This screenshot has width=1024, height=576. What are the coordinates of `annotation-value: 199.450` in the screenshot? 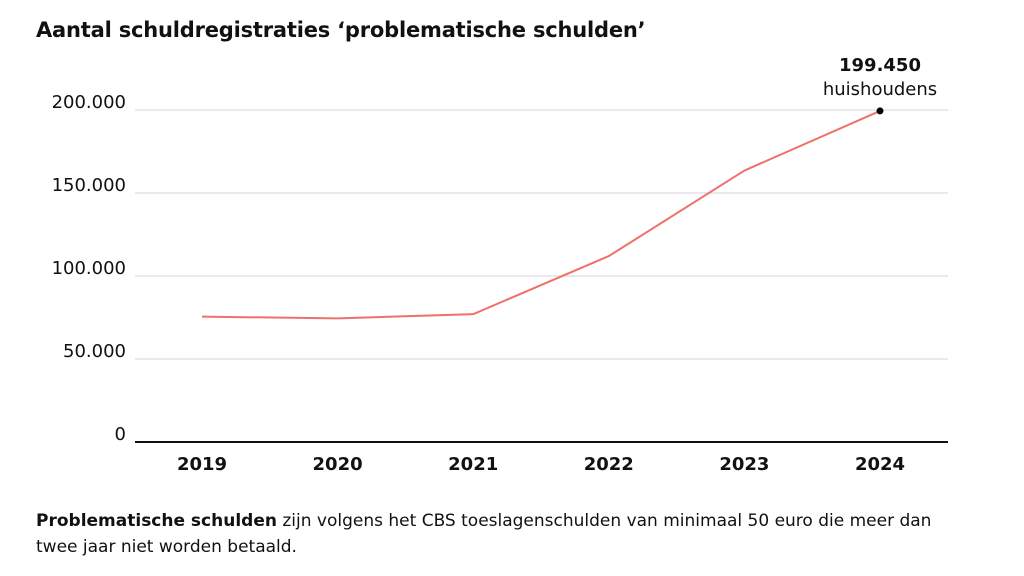 It's located at (880, 65).